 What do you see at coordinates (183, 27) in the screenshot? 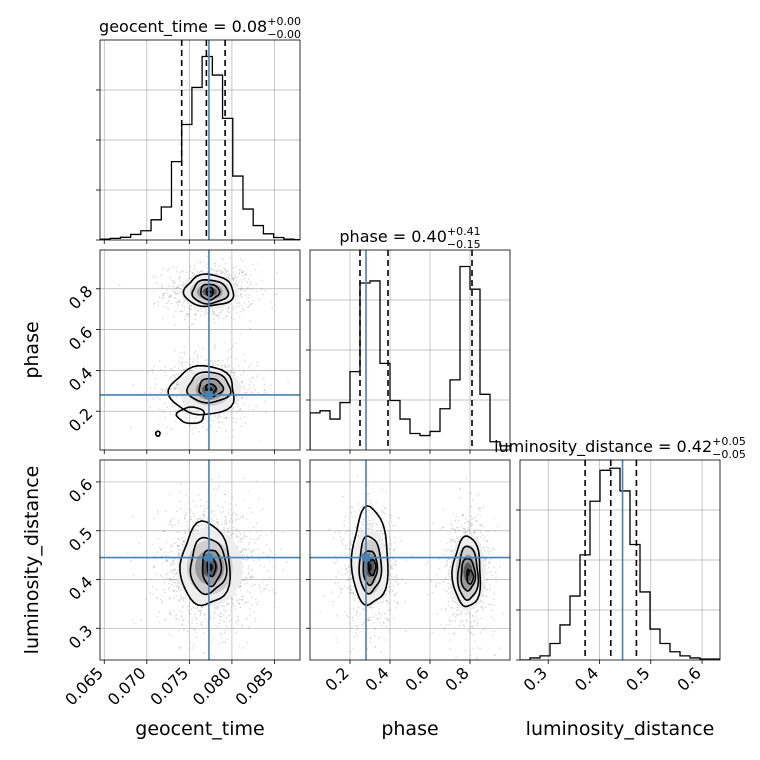
I see `title-geocent_time-value: geocent_time = 0.08` at bounding box center [183, 27].